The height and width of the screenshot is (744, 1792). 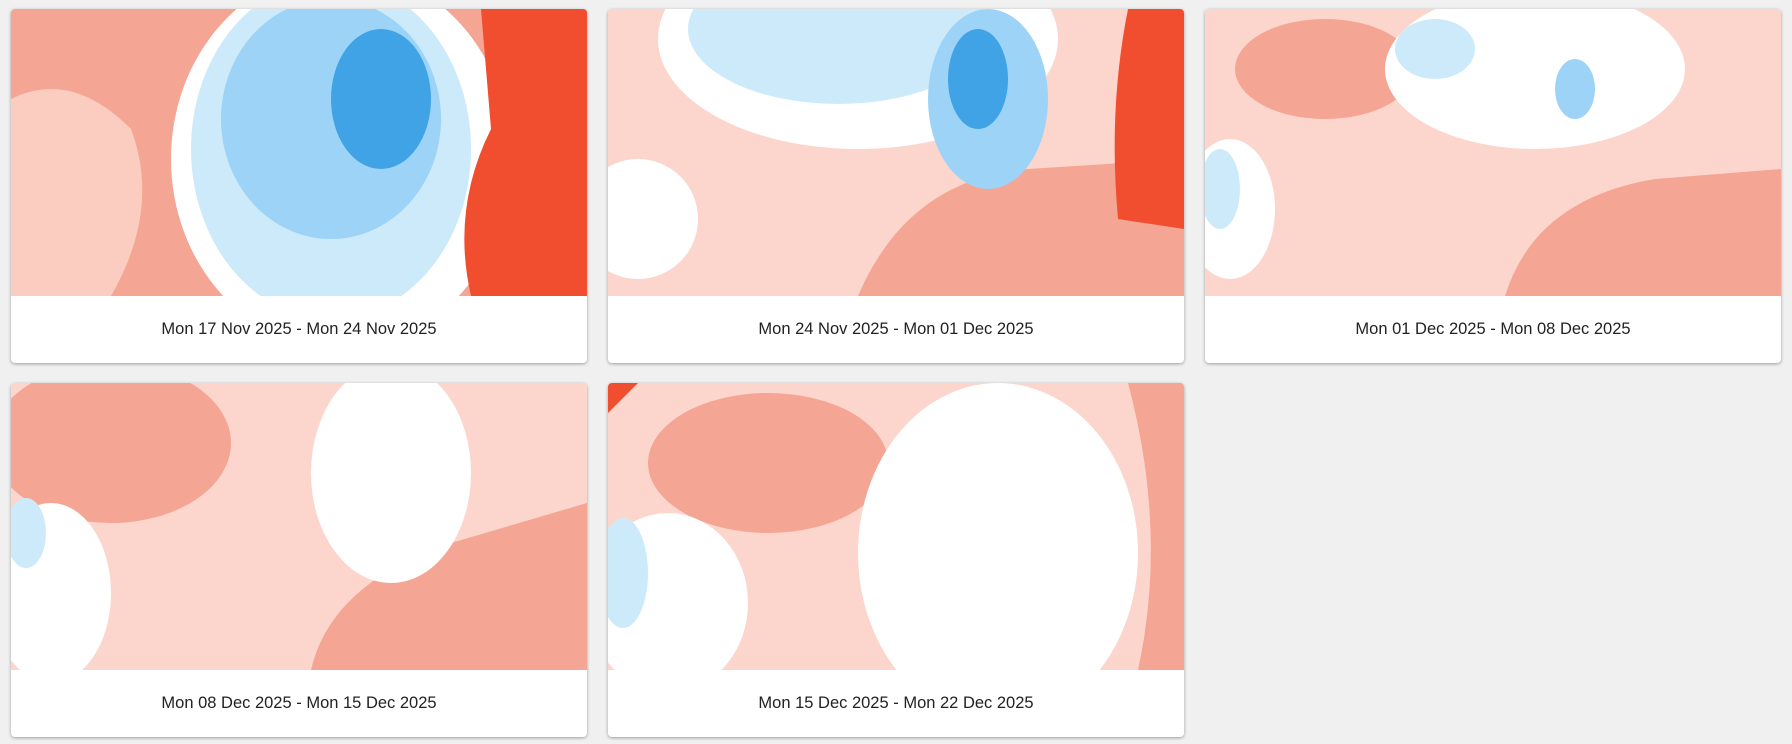 I want to click on date-range-label: Mon 17 Nov 2025 - Mon 24 Nov 2025, so click(x=299, y=329).